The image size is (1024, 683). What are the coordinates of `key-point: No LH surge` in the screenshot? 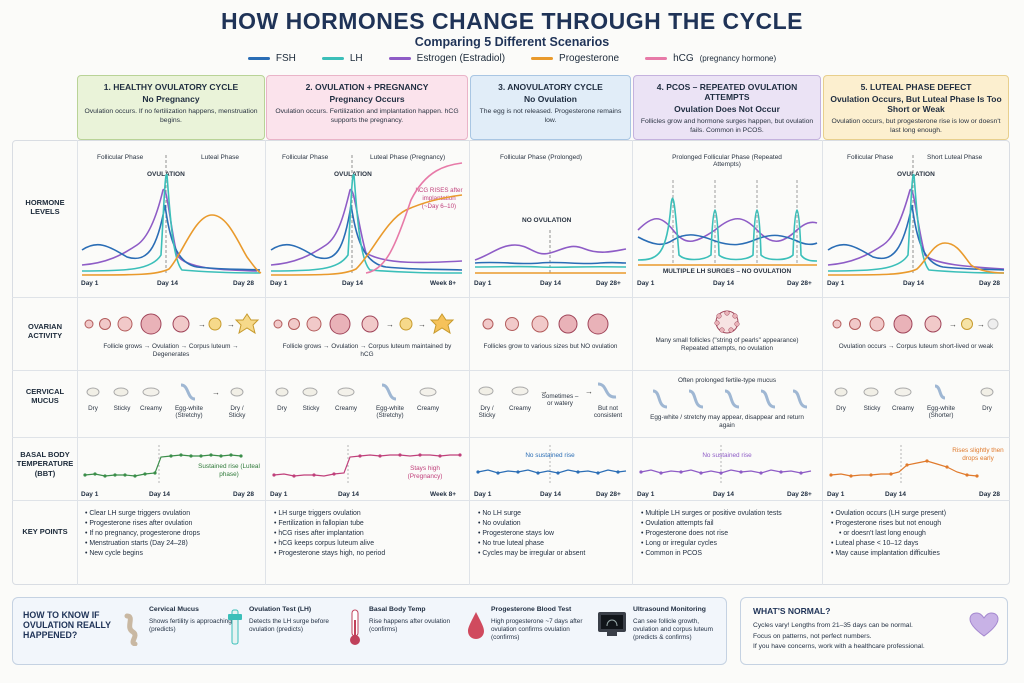 It's located at (531, 514).